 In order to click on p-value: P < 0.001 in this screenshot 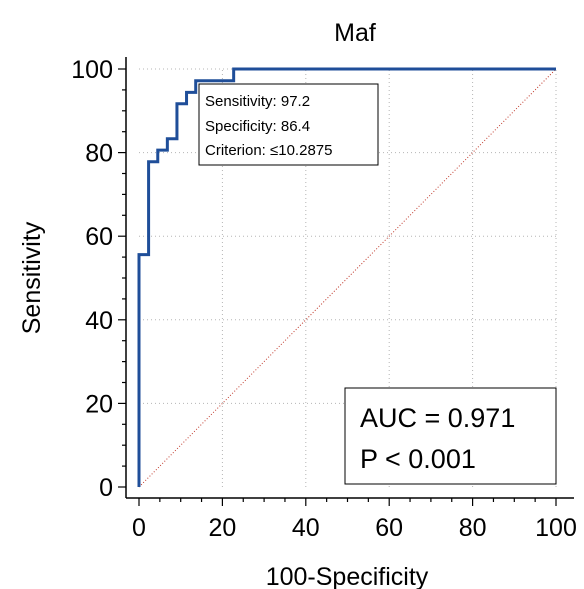, I will do `click(418, 459)`.